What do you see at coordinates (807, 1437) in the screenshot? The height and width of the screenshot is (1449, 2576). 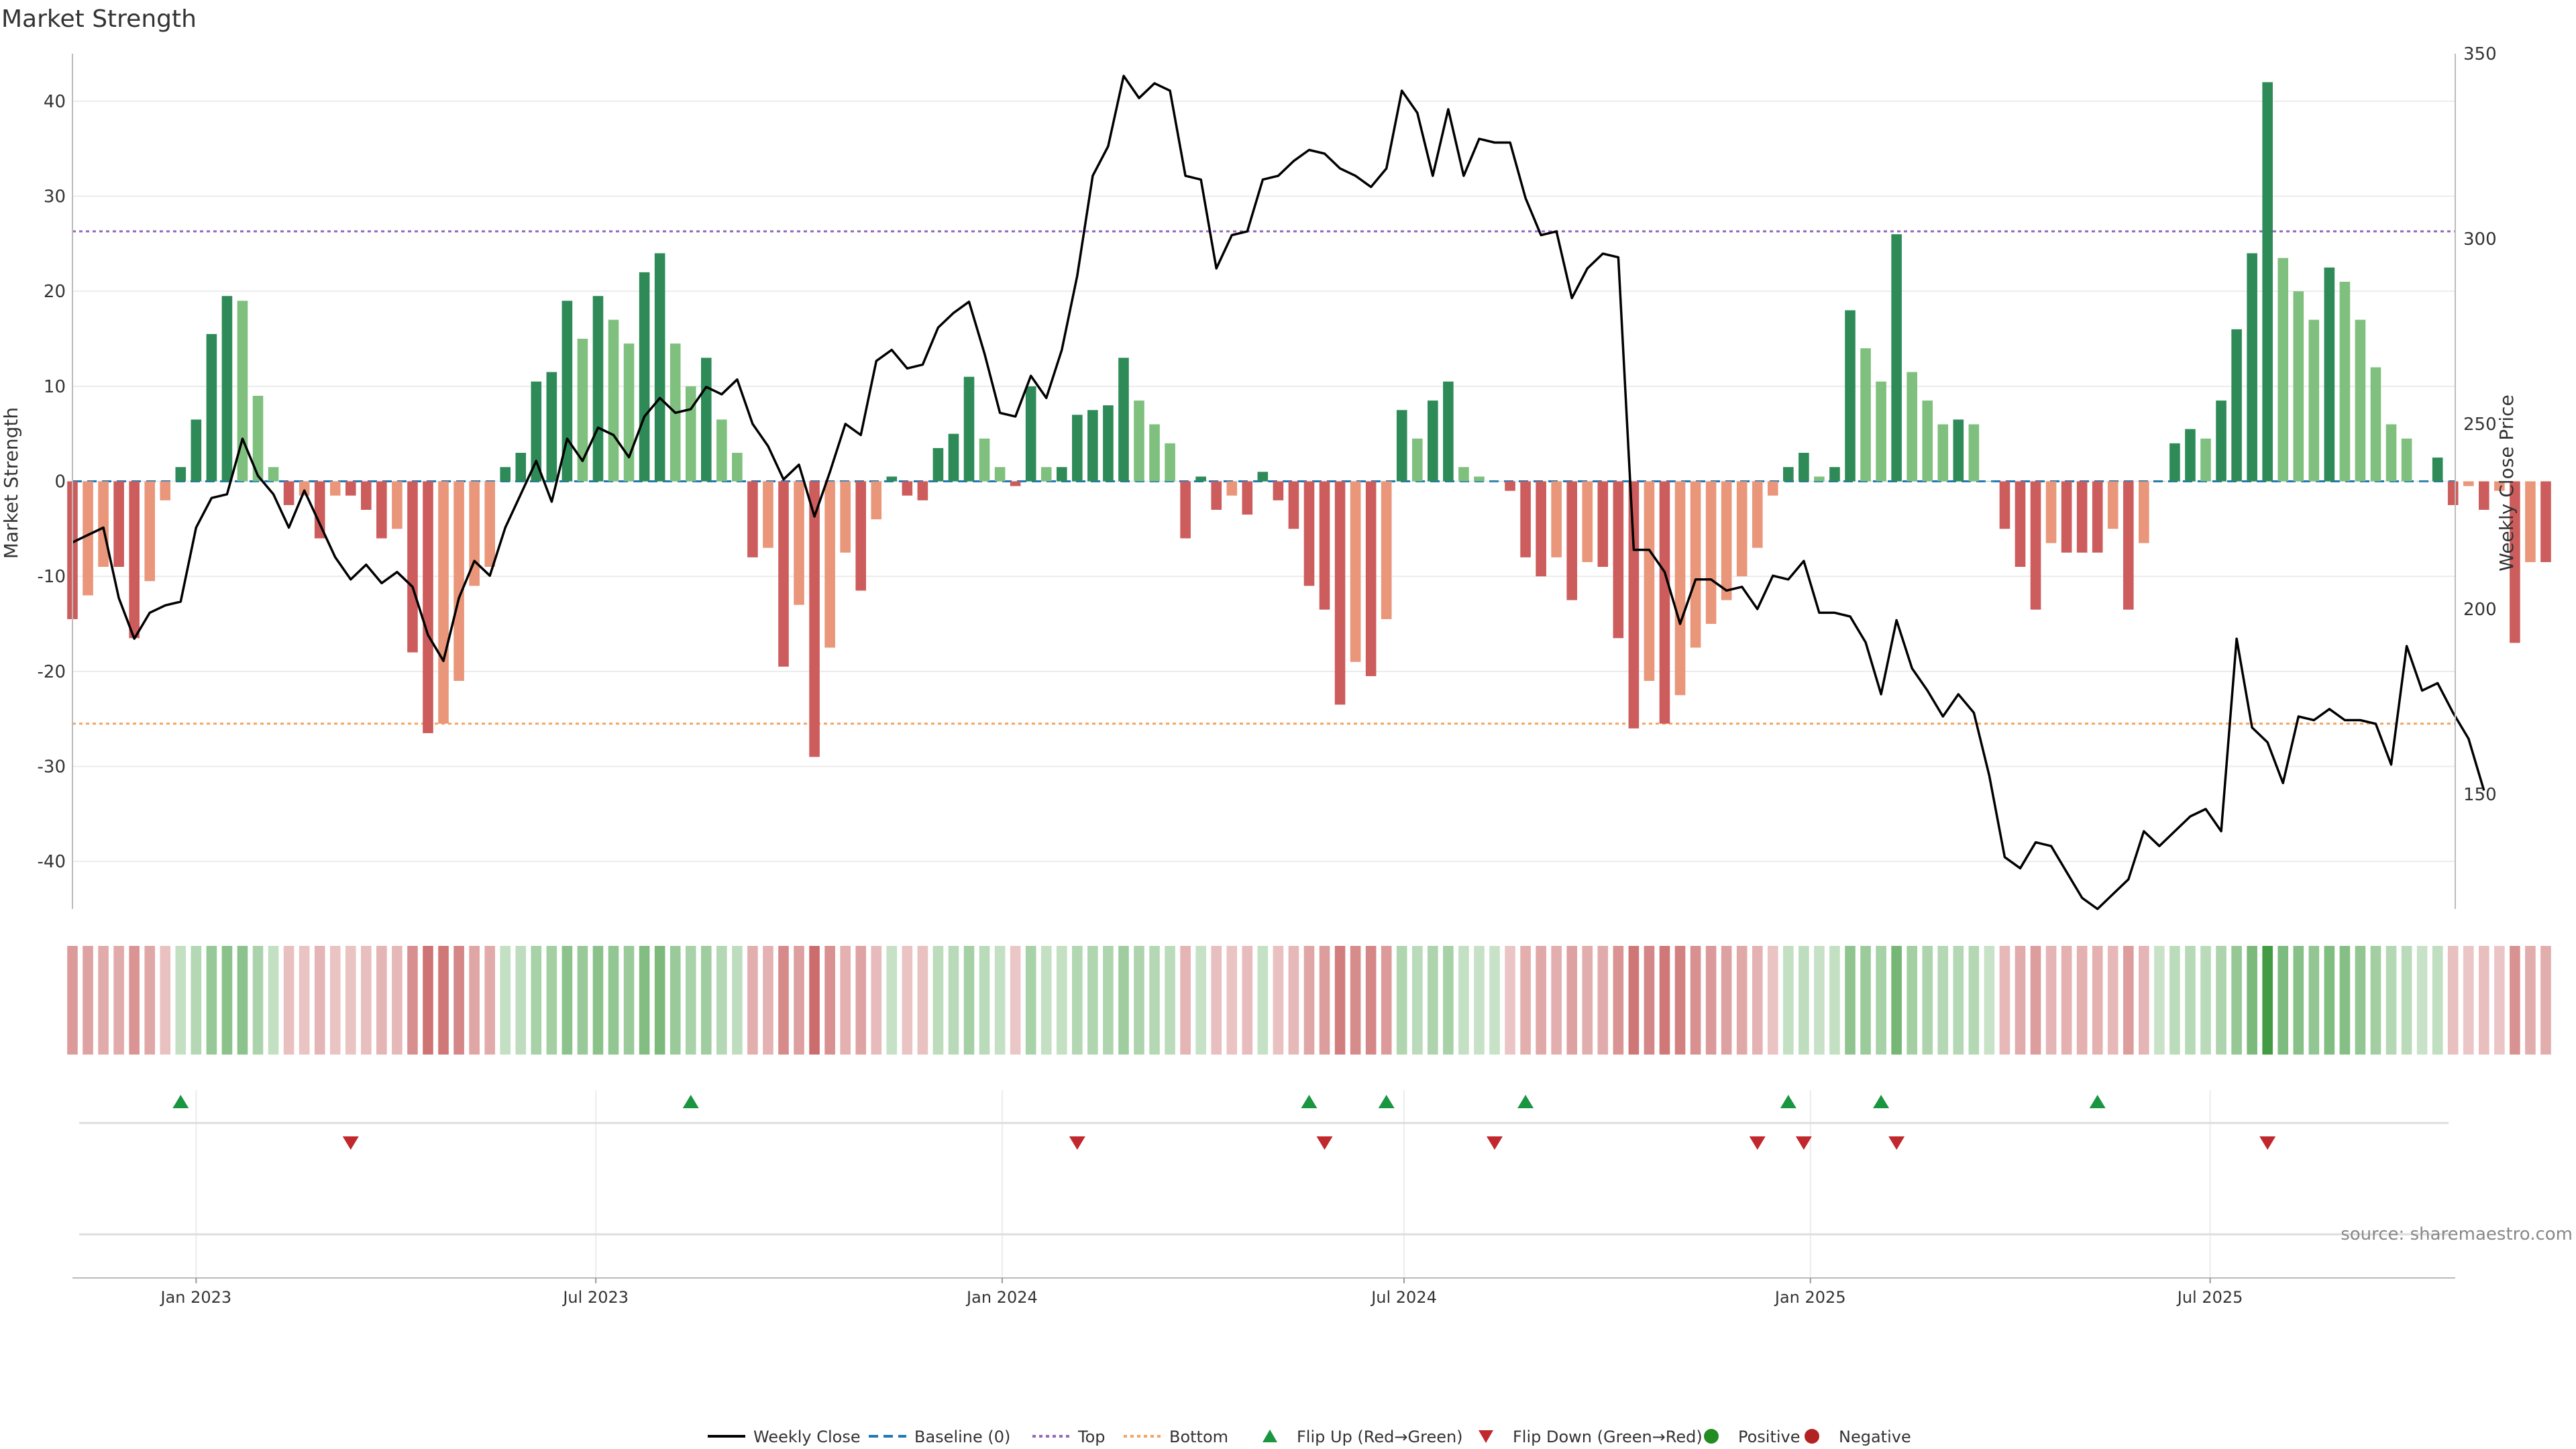 I see `legend-label: Weekly Close` at bounding box center [807, 1437].